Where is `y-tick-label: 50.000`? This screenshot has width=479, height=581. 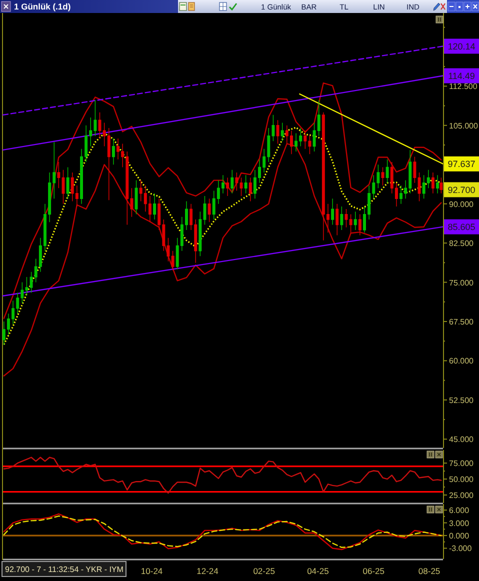 y-tick-label: 50.000 is located at coordinates (461, 479).